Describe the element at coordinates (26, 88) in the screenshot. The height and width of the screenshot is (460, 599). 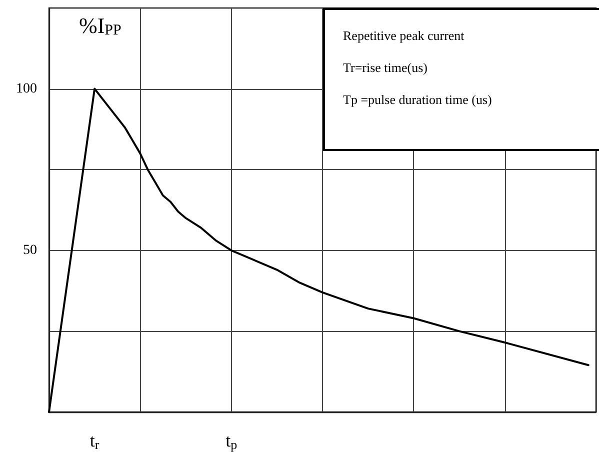
I see `y-tick-label: 100` at that location.